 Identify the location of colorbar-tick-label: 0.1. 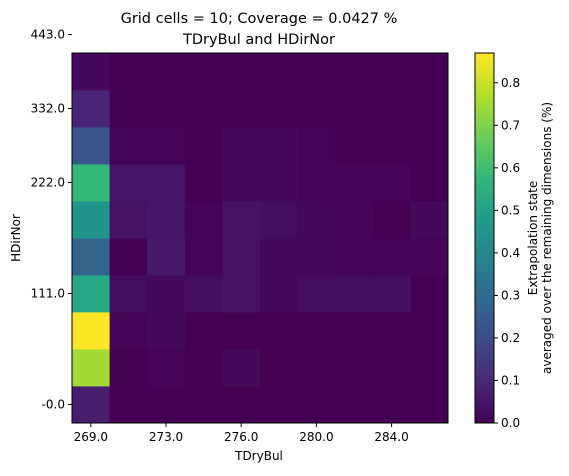
(510, 380).